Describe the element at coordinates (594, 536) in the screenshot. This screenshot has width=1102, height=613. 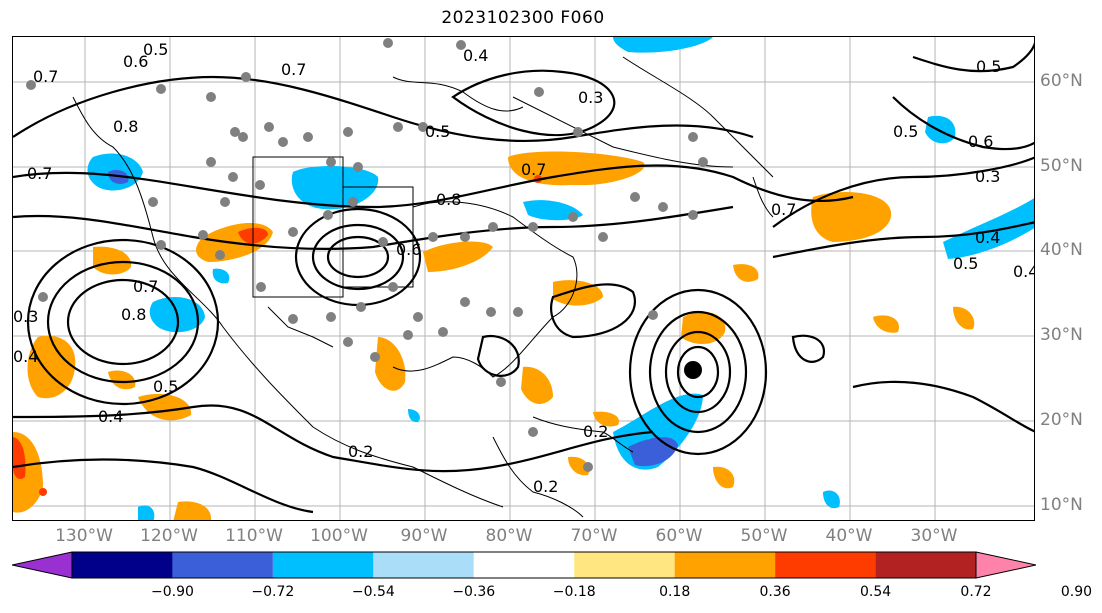
I see `lon-label: 70°W` at that location.